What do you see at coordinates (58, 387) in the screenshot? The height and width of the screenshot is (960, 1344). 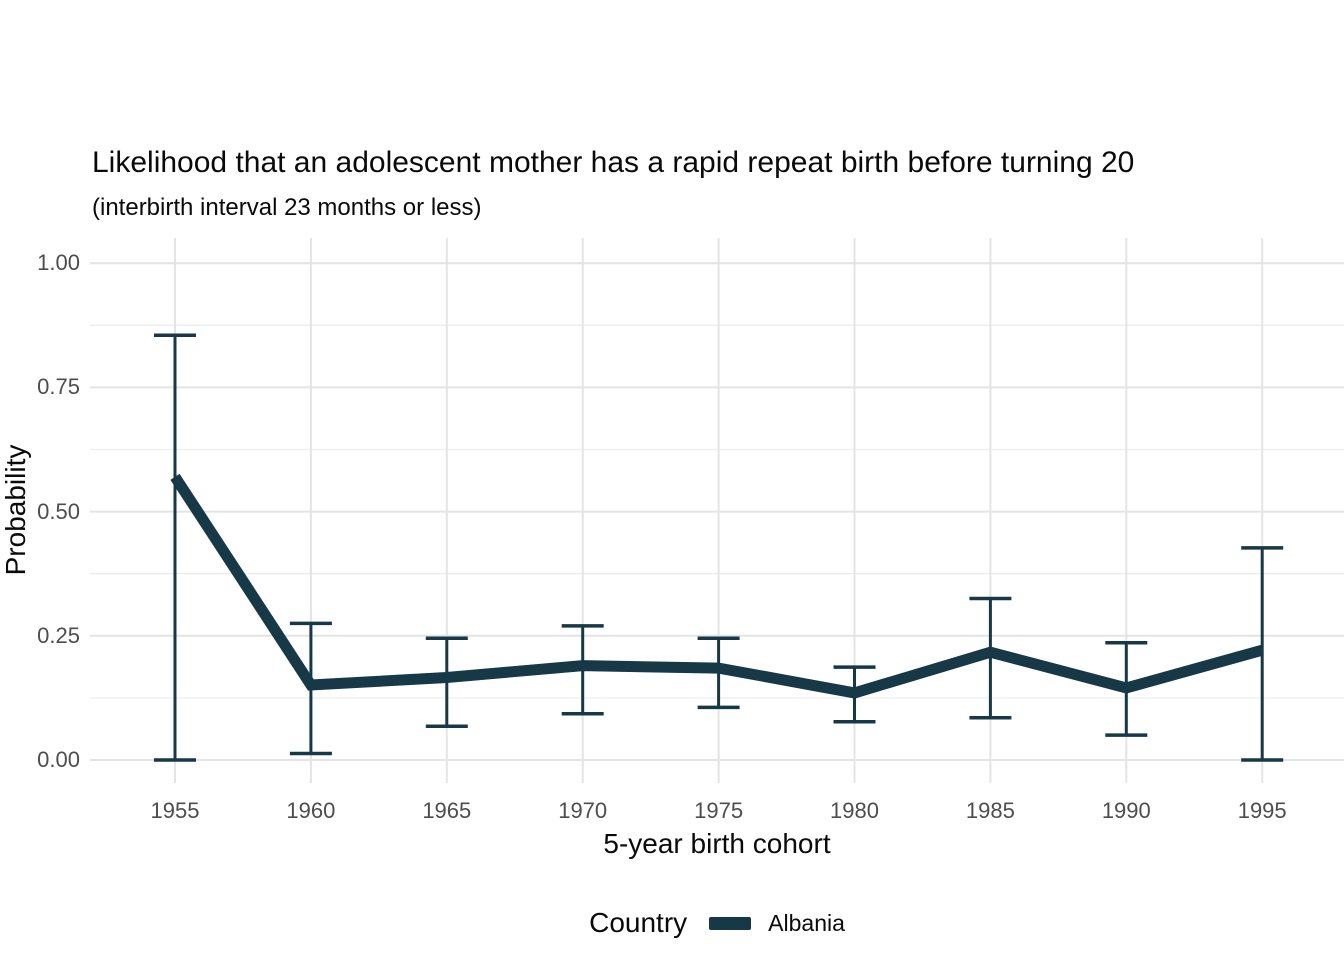 I see `y-tick-label: 0.75` at bounding box center [58, 387].